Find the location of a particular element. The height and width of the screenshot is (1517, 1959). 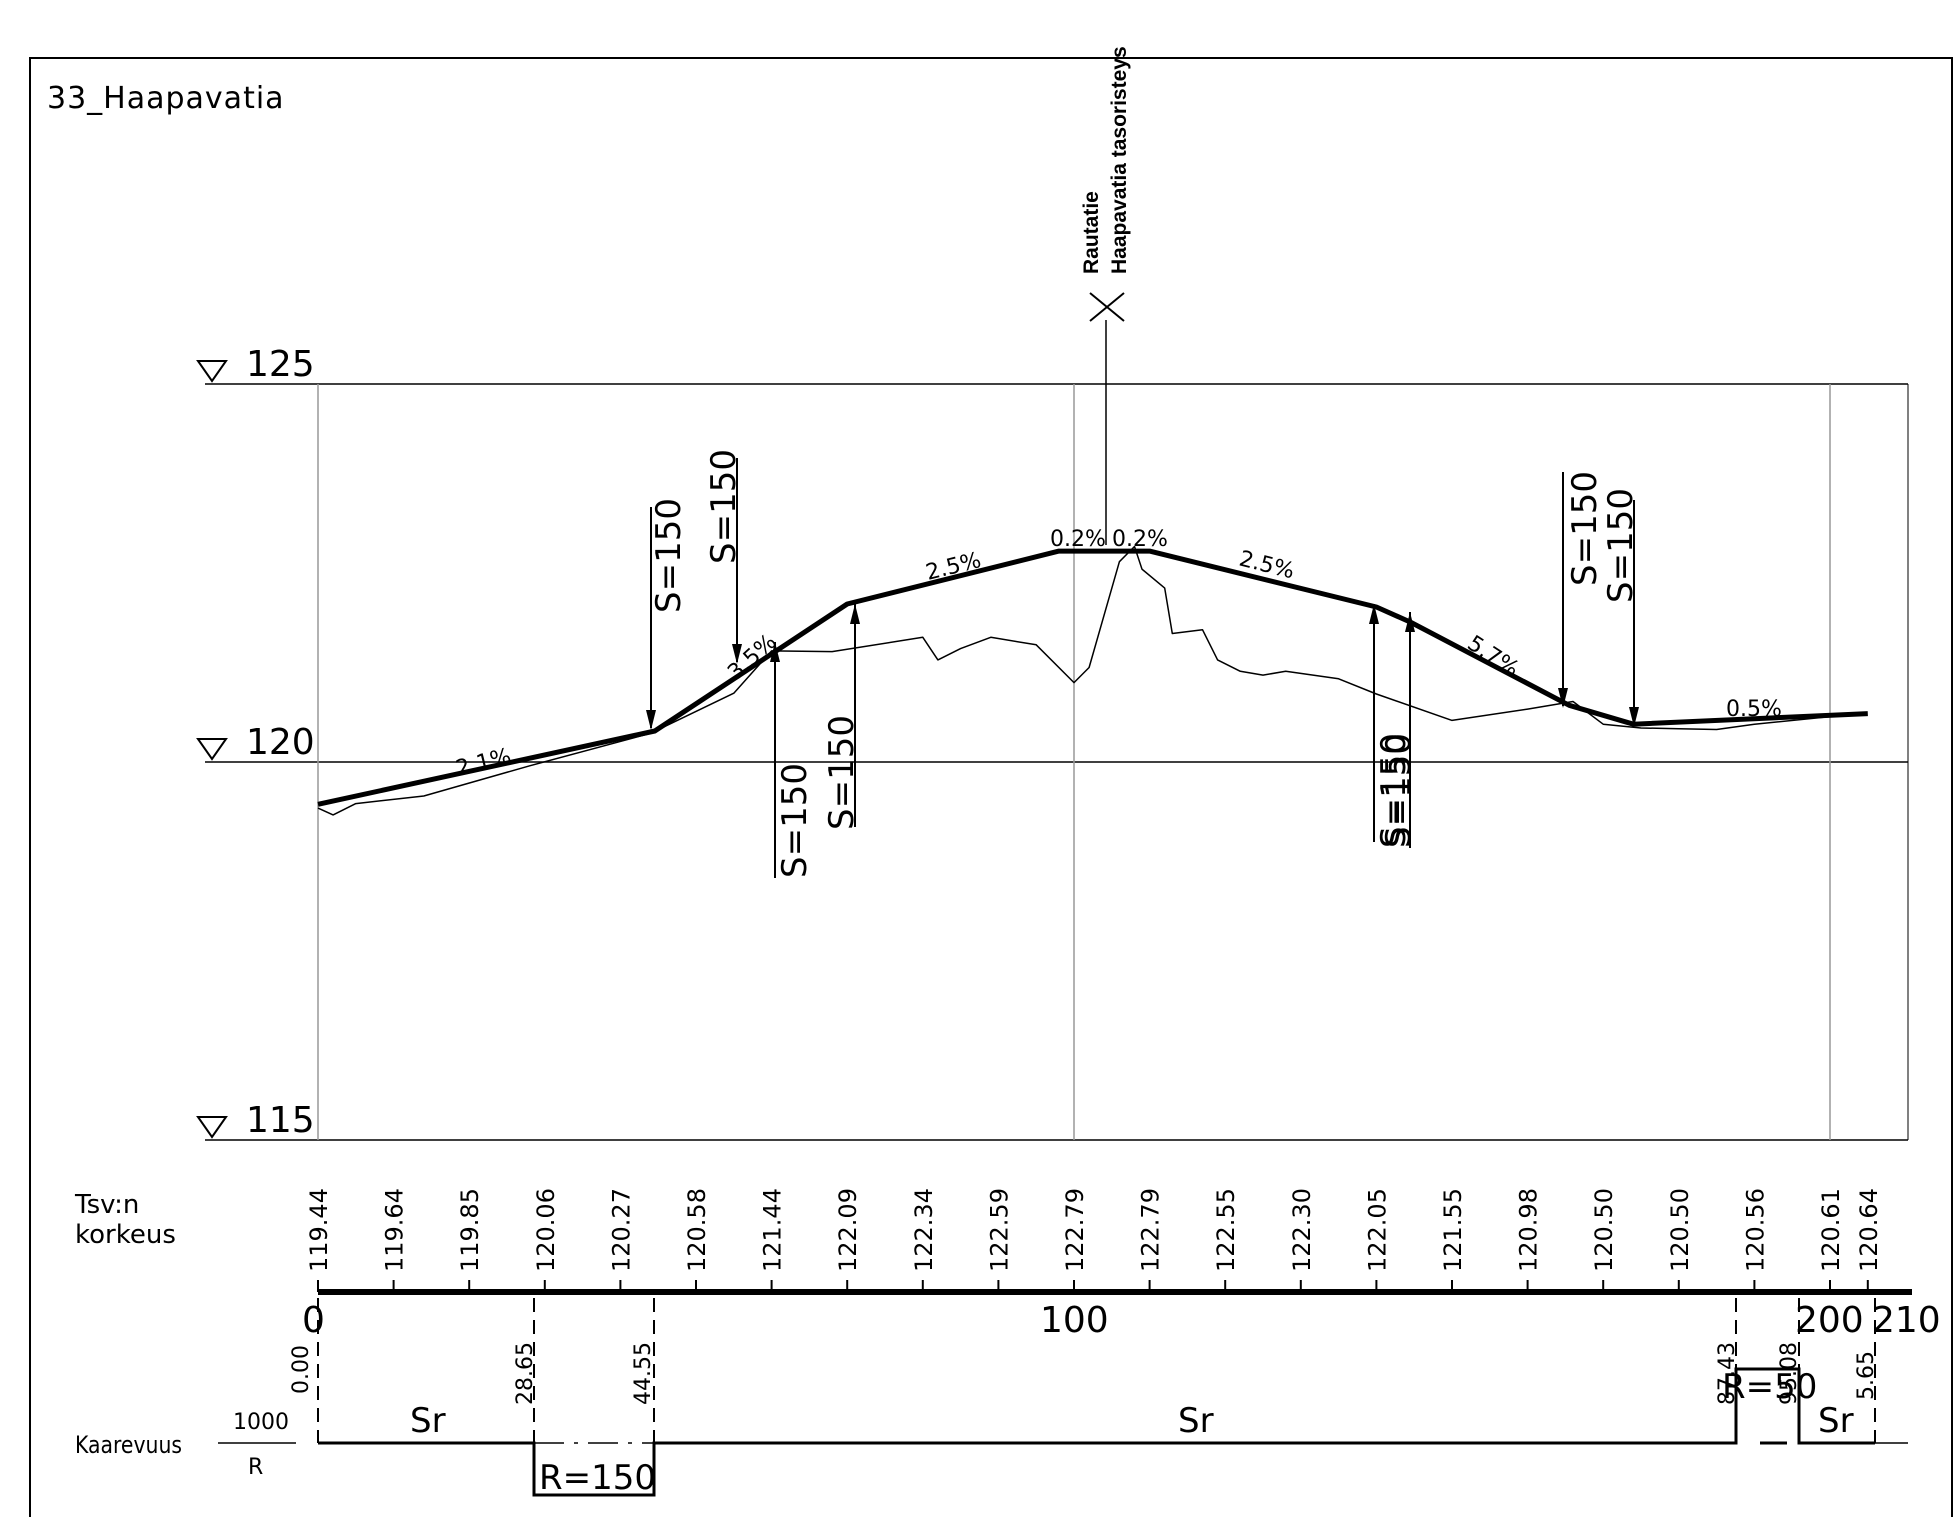

station-ticks is located at coordinates (1093, 1286).